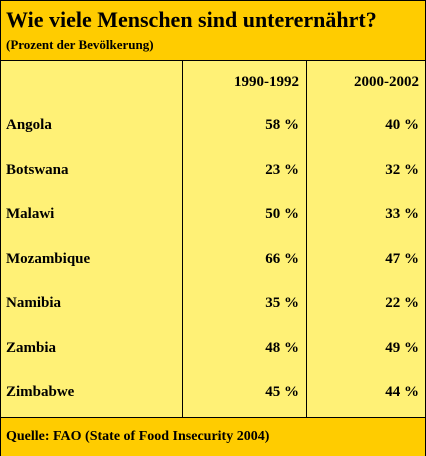 The image size is (426, 456). I want to click on table-cell: 22 %, so click(402, 303).